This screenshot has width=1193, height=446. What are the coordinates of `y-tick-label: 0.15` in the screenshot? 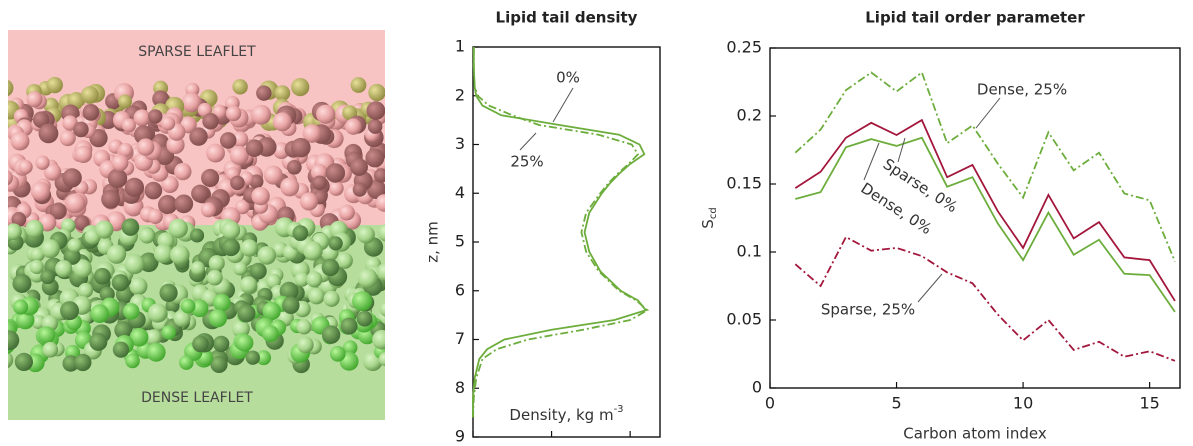 It's located at (744, 183).